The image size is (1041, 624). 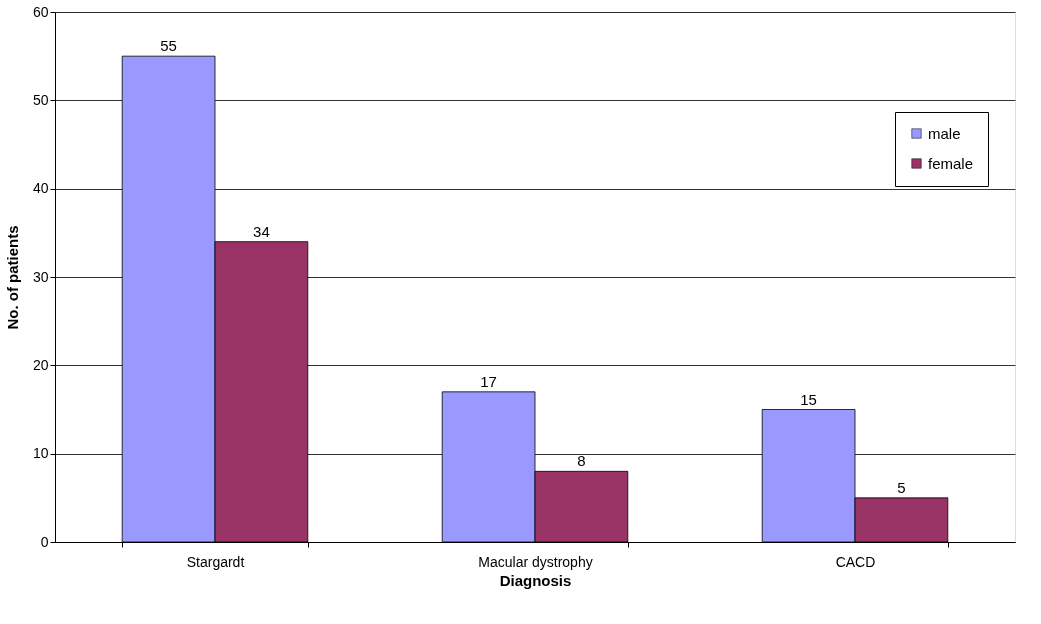 What do you see at coordinates (40, 364) in the screenshot?
I see `y-tick-label: 20` at bounding box center [40, 364].